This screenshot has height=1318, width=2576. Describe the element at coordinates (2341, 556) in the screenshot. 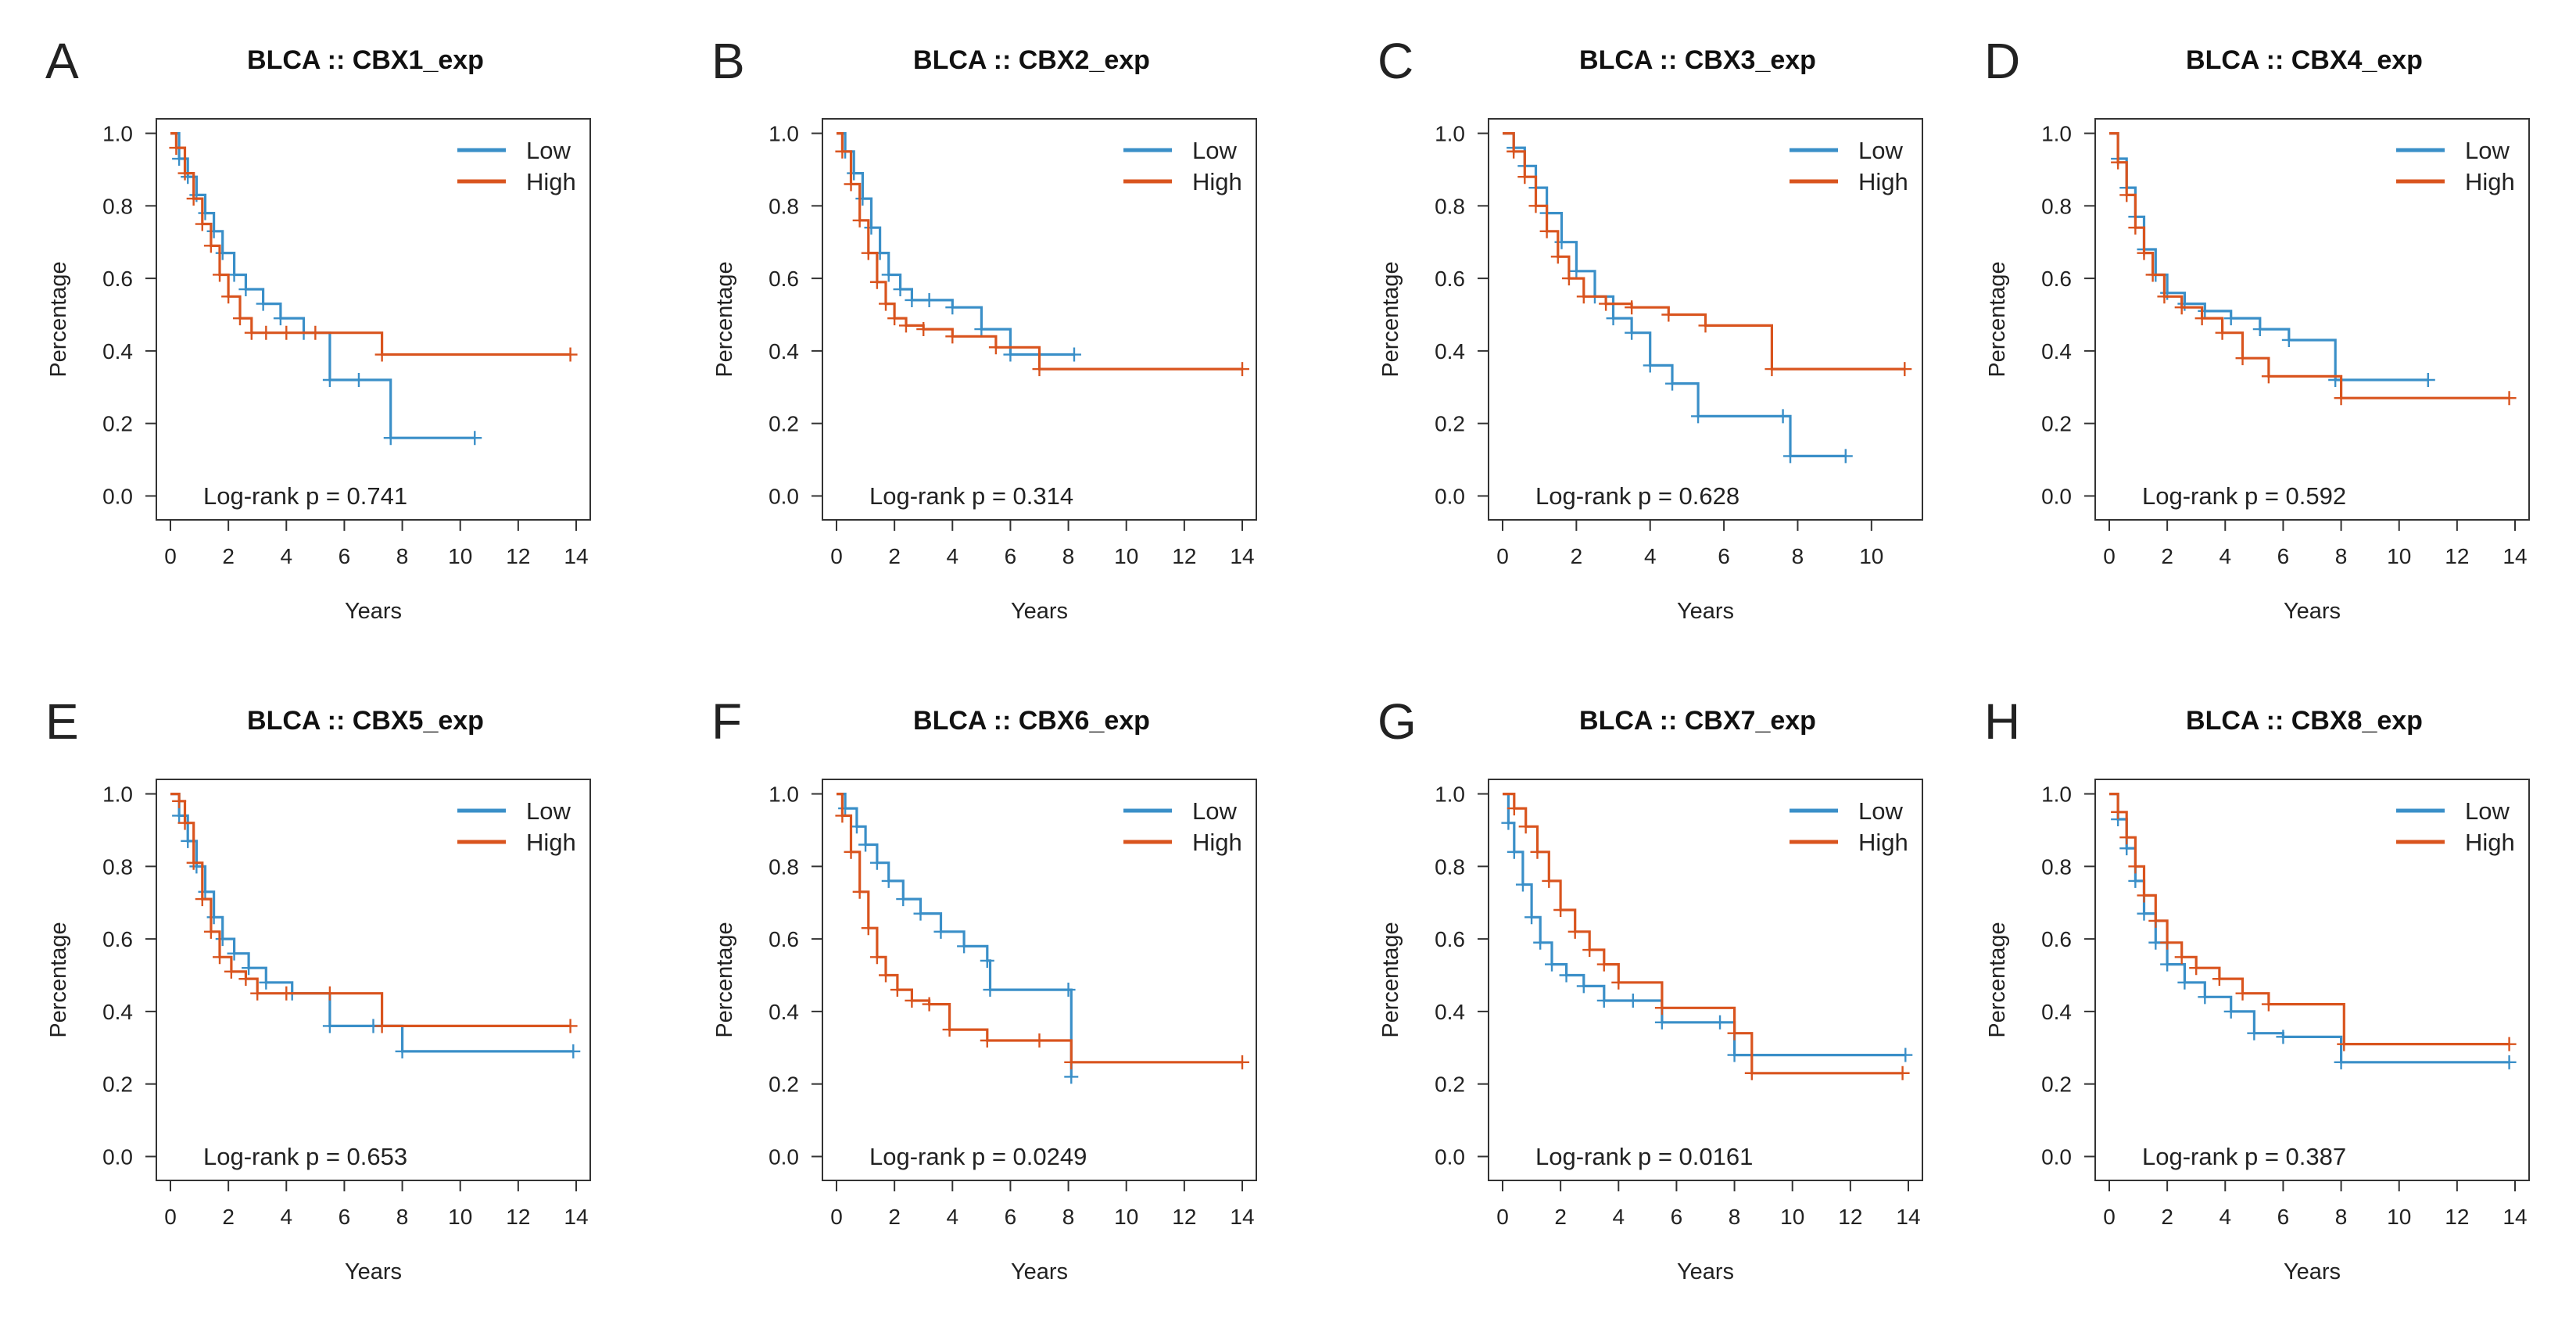

I see `x-tick-label: 8` at that location.